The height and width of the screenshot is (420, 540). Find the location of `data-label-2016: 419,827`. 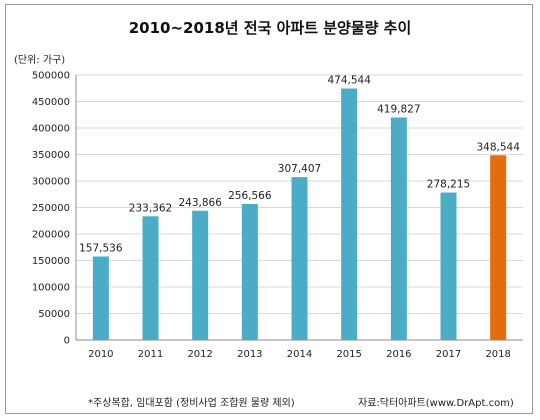

data-label-2016: 419,827 is located at coordinates (398, 109).